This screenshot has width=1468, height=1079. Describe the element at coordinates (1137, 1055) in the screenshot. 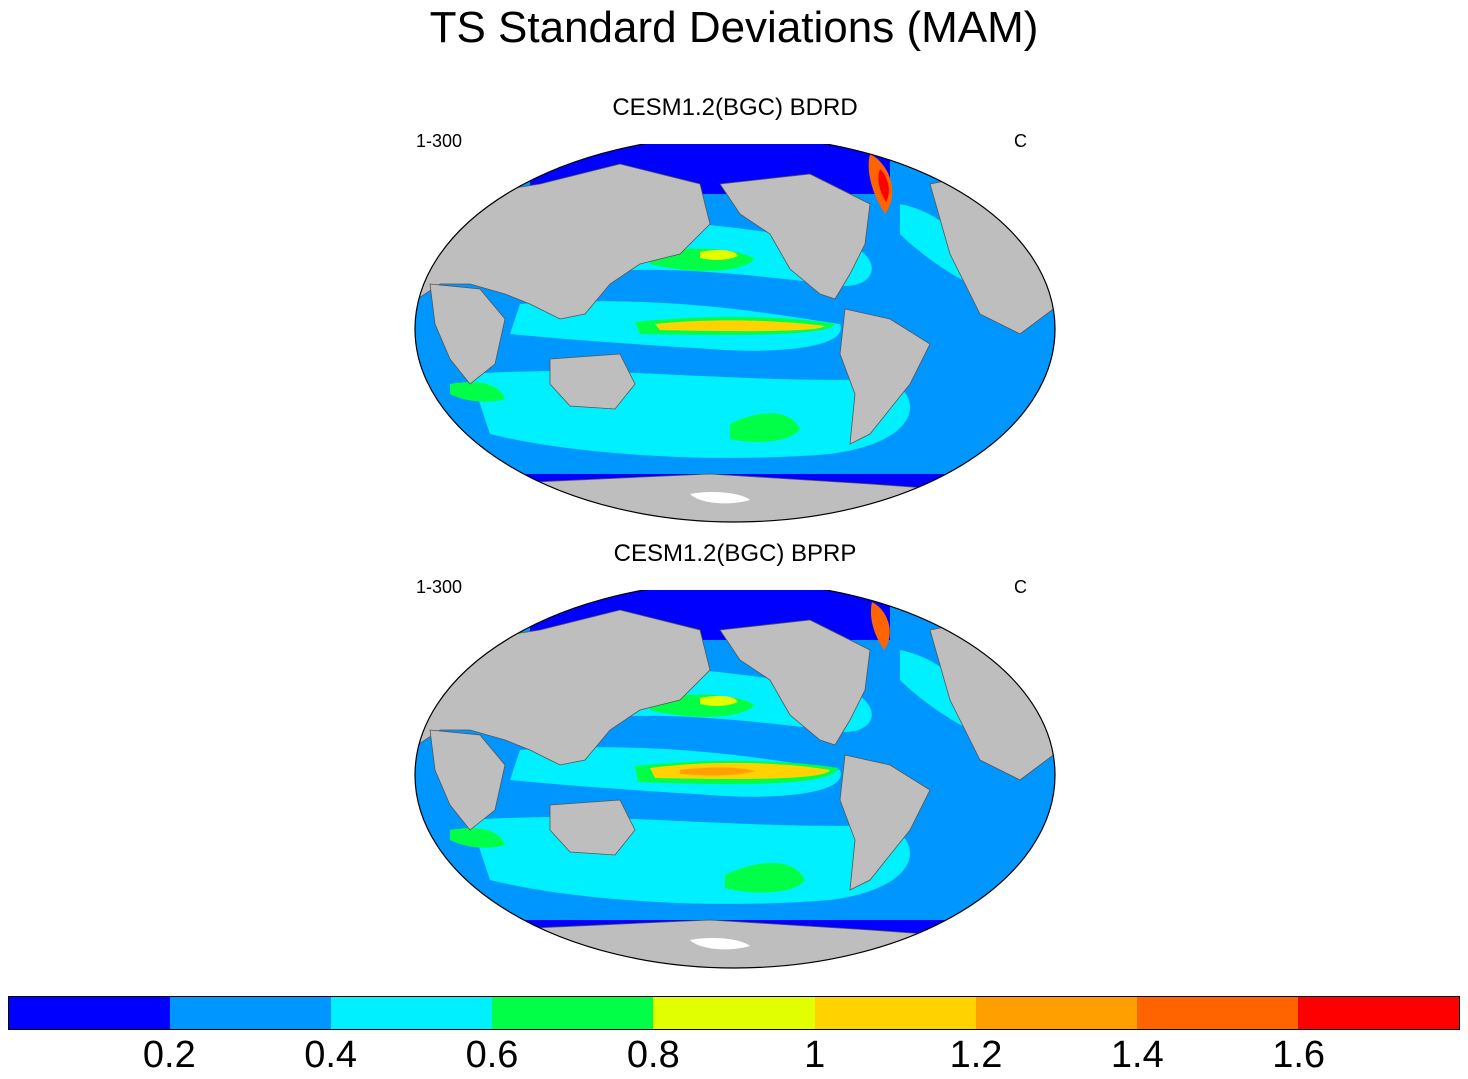

I see `colorbar-tick-label: 1.4` at that location.